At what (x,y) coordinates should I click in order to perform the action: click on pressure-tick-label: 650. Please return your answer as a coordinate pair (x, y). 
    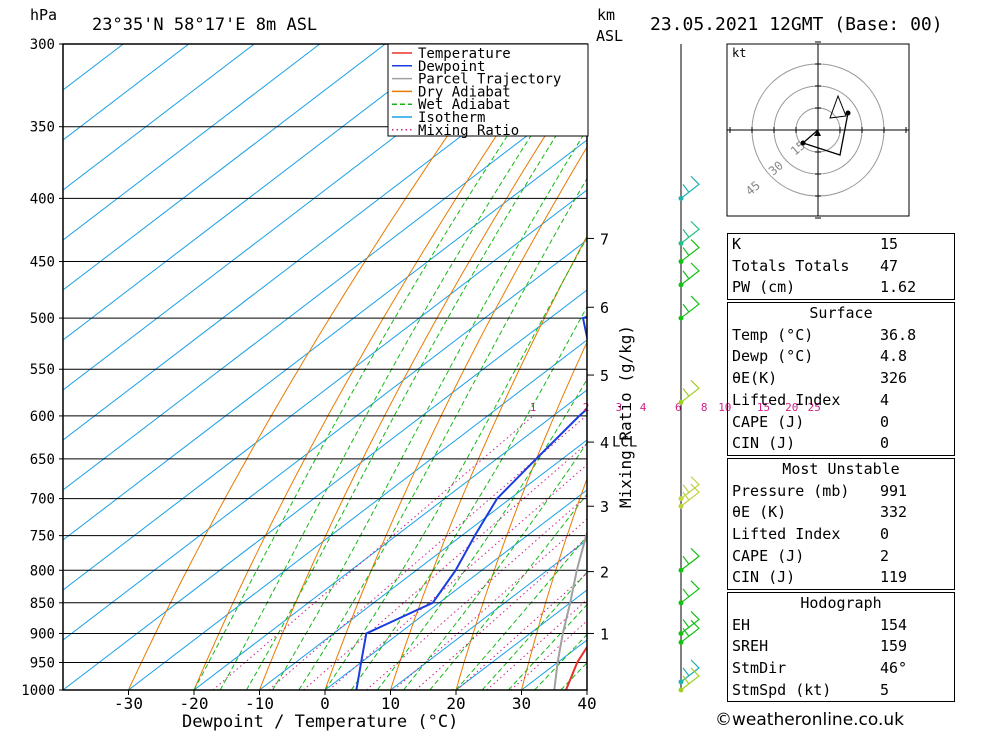
    Looking at the image, I should click on (42, 460).